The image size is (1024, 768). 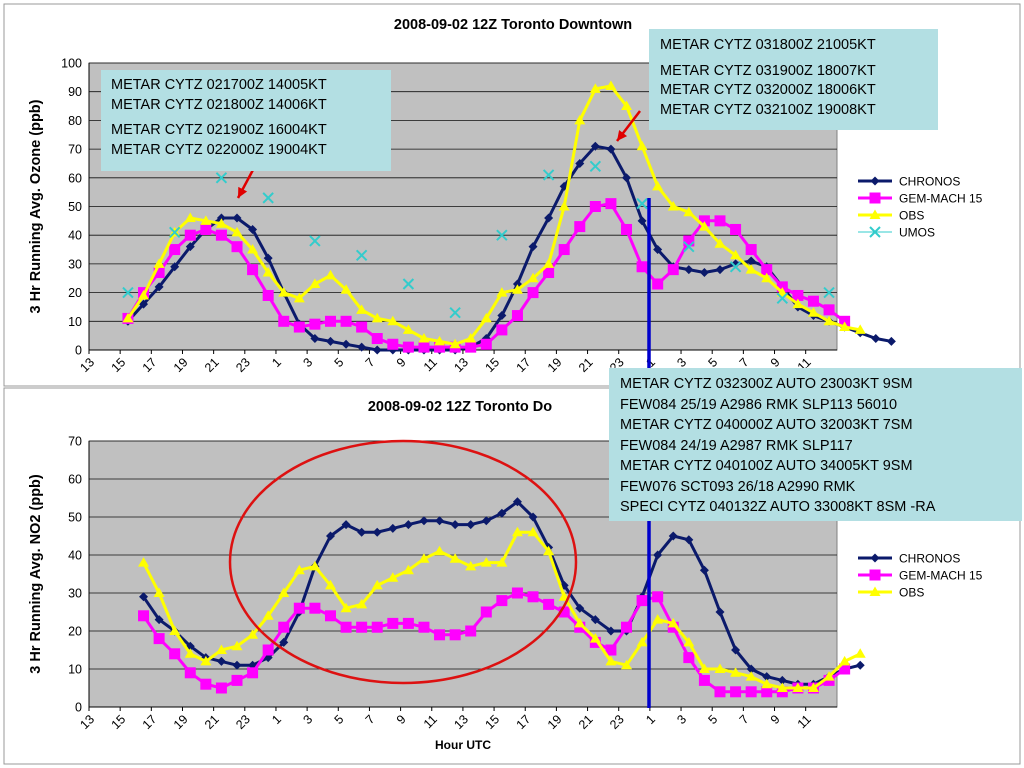 What do you see at coordinates (403, 562) in the screenshot?
I see `red-highlight-ellipse` at bounding box center [403, 562].